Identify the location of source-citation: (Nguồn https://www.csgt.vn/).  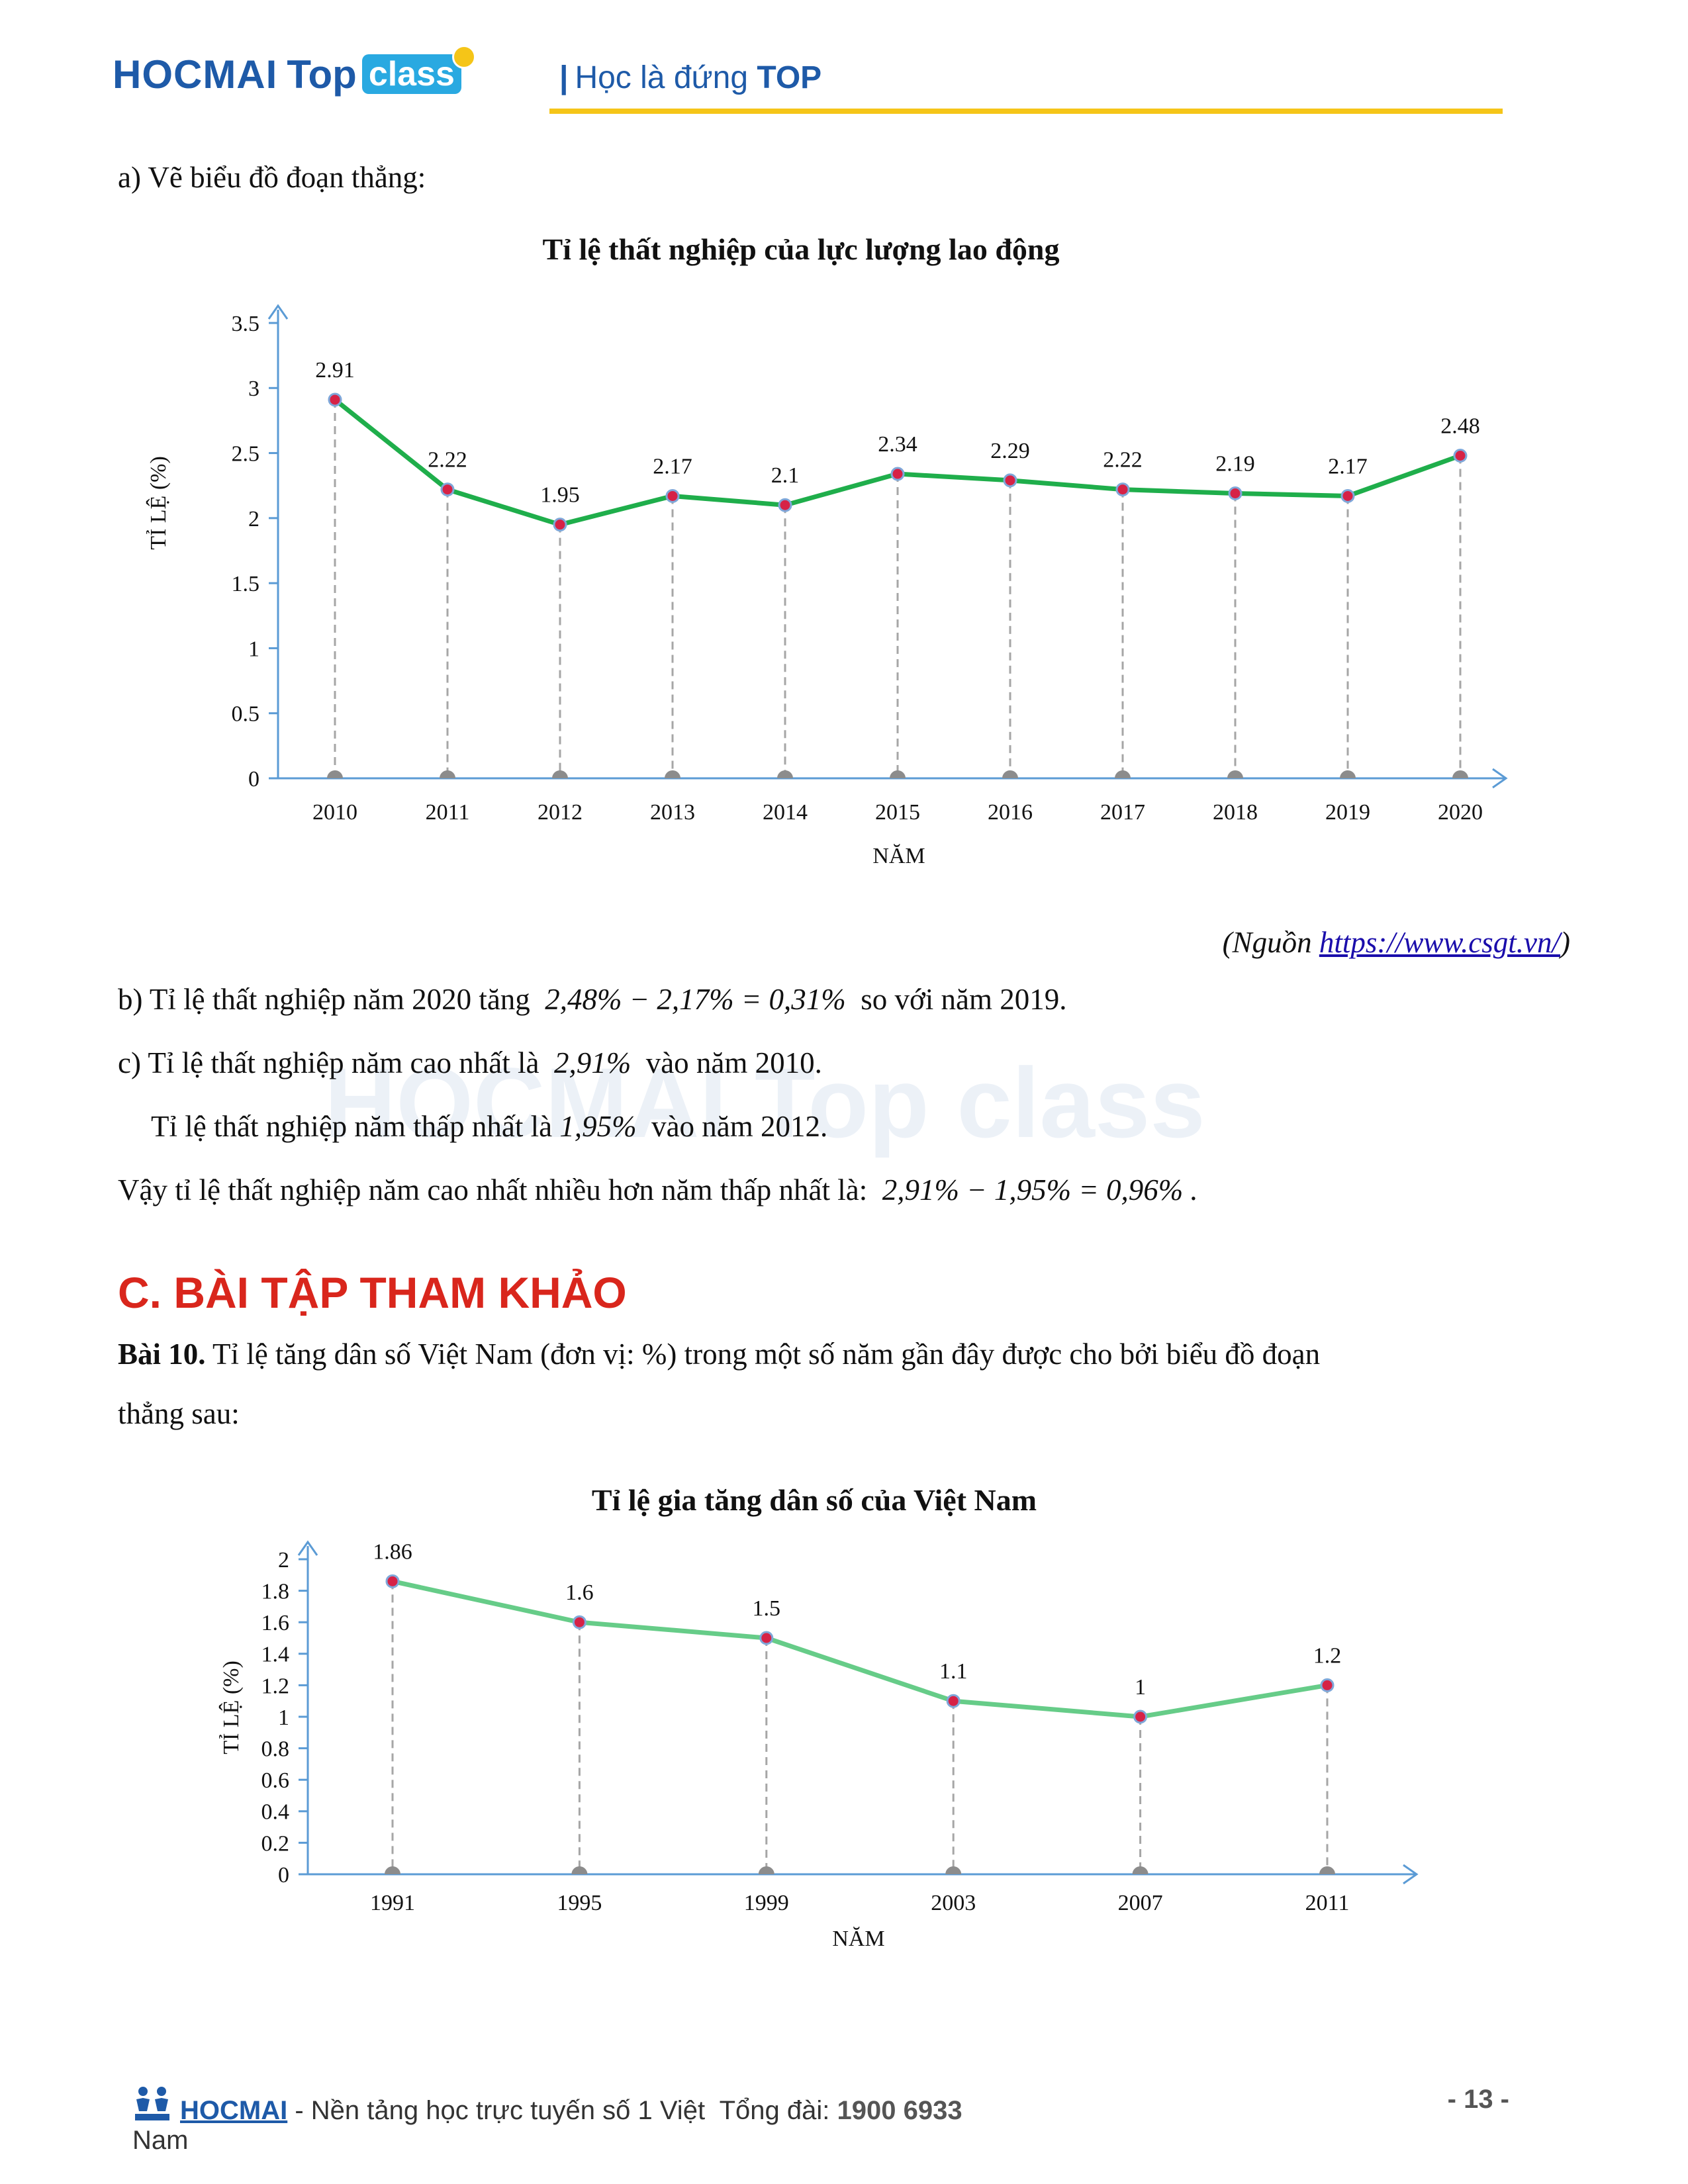
(1396, 943).